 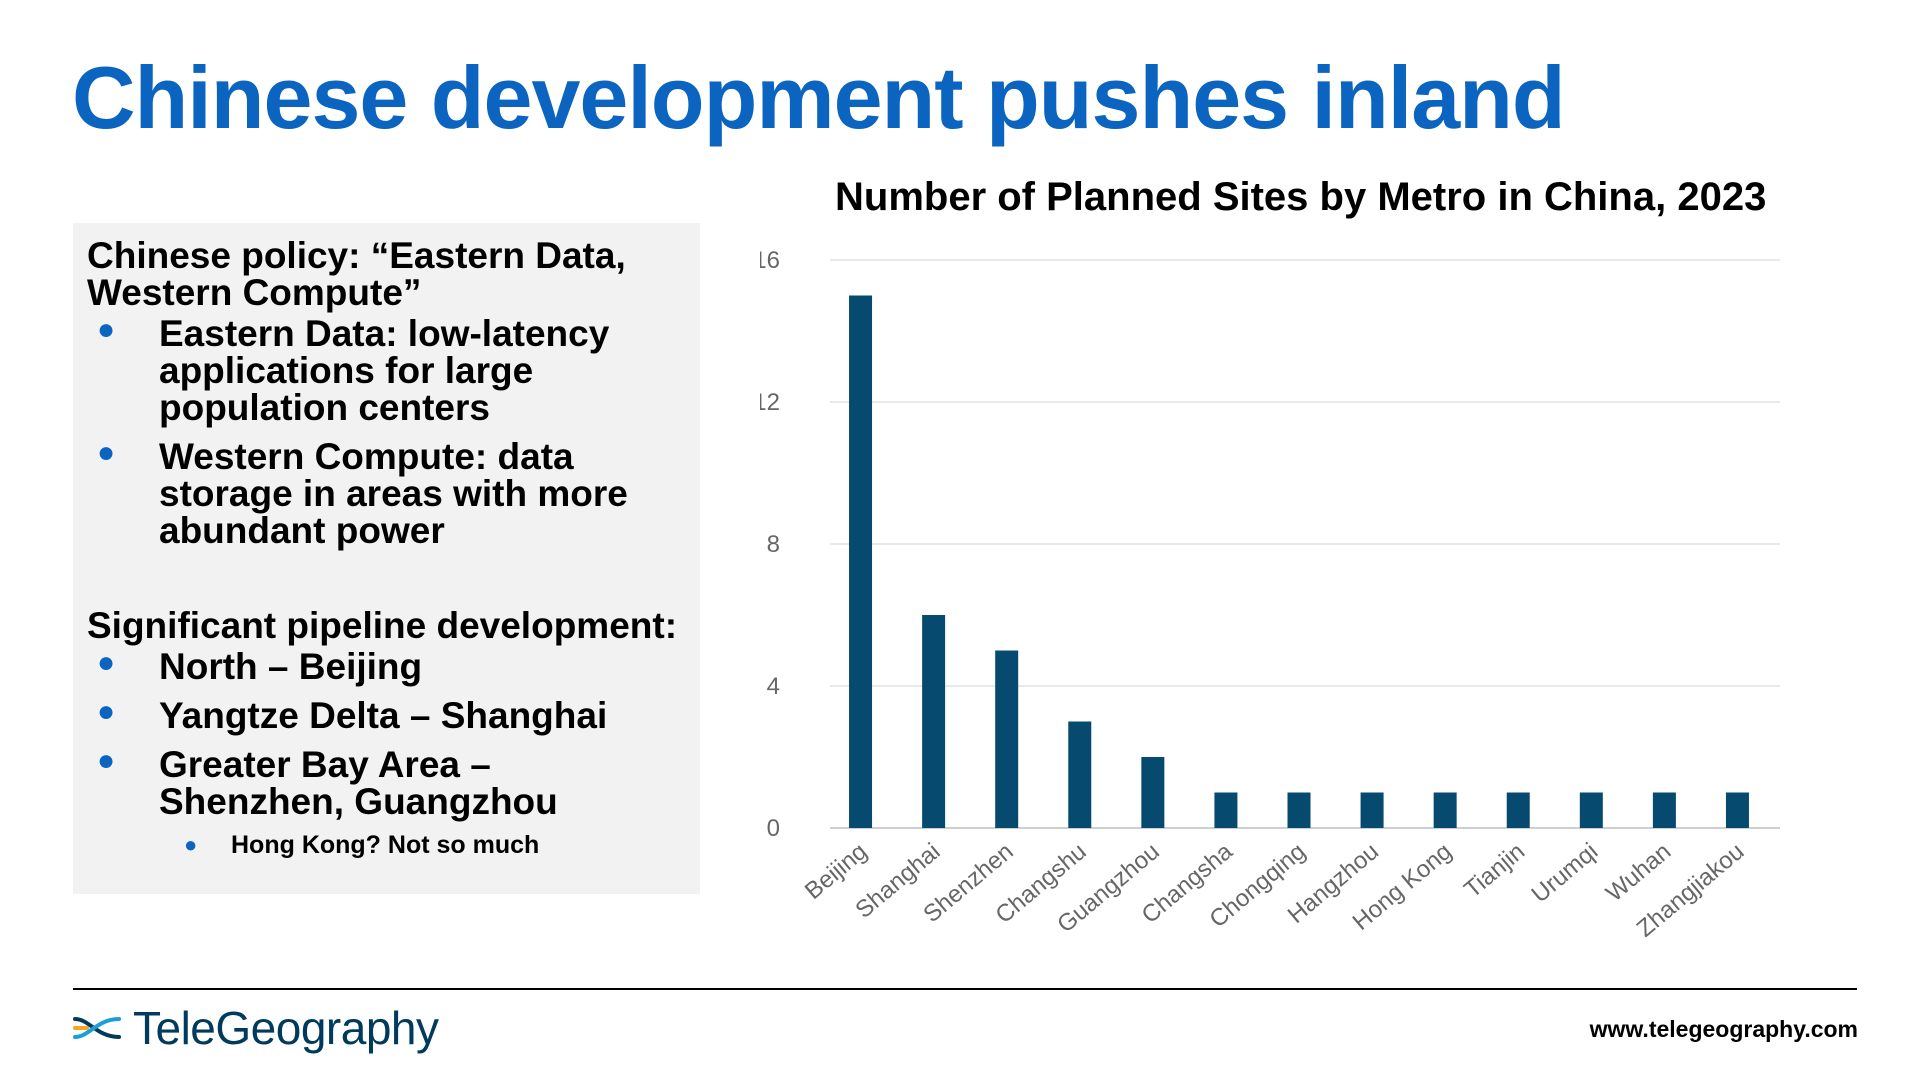 What do you see at coordinates (97, 1028) in the screenshot?
I see `logo-mark-icon` at bounding box center [97, 1028].